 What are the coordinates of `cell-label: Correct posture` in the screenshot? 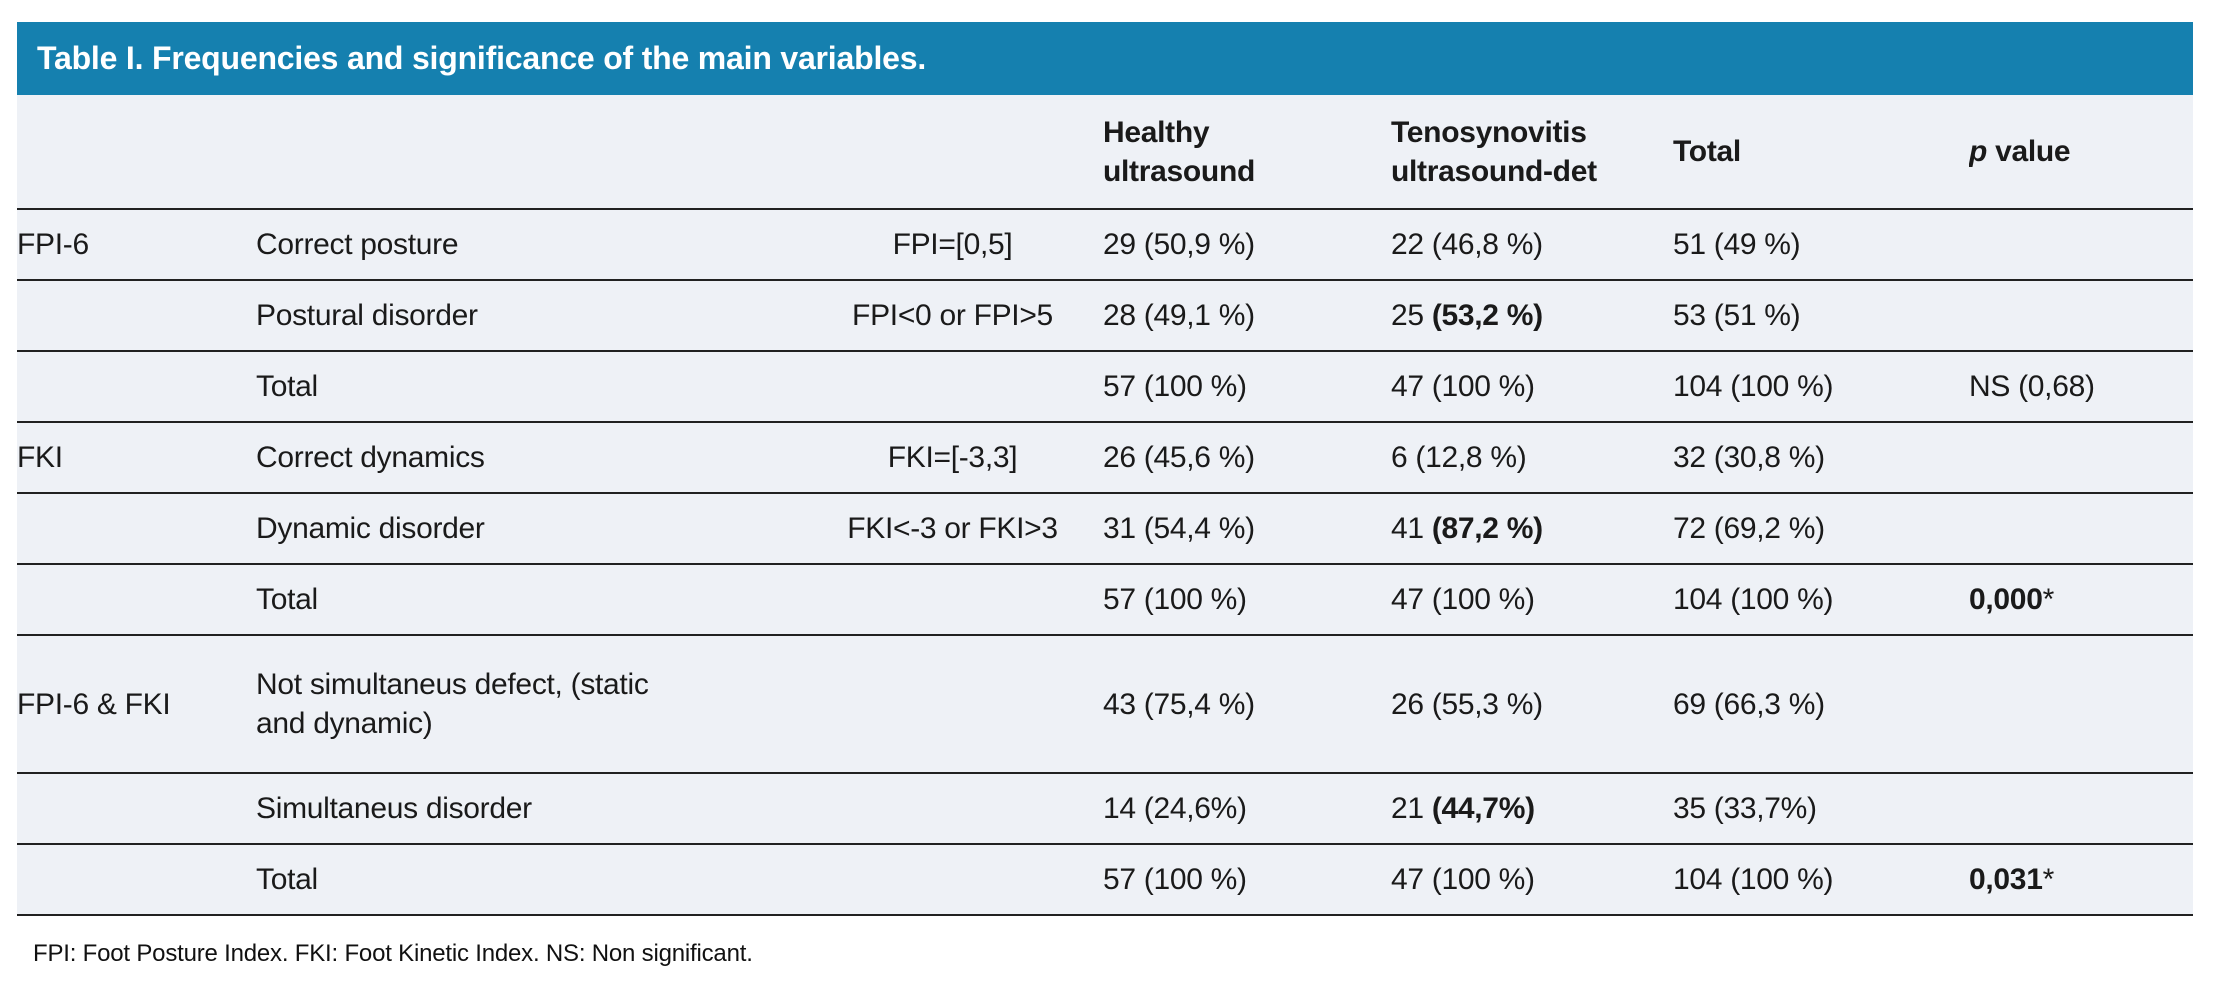 It's located at (529, 245).